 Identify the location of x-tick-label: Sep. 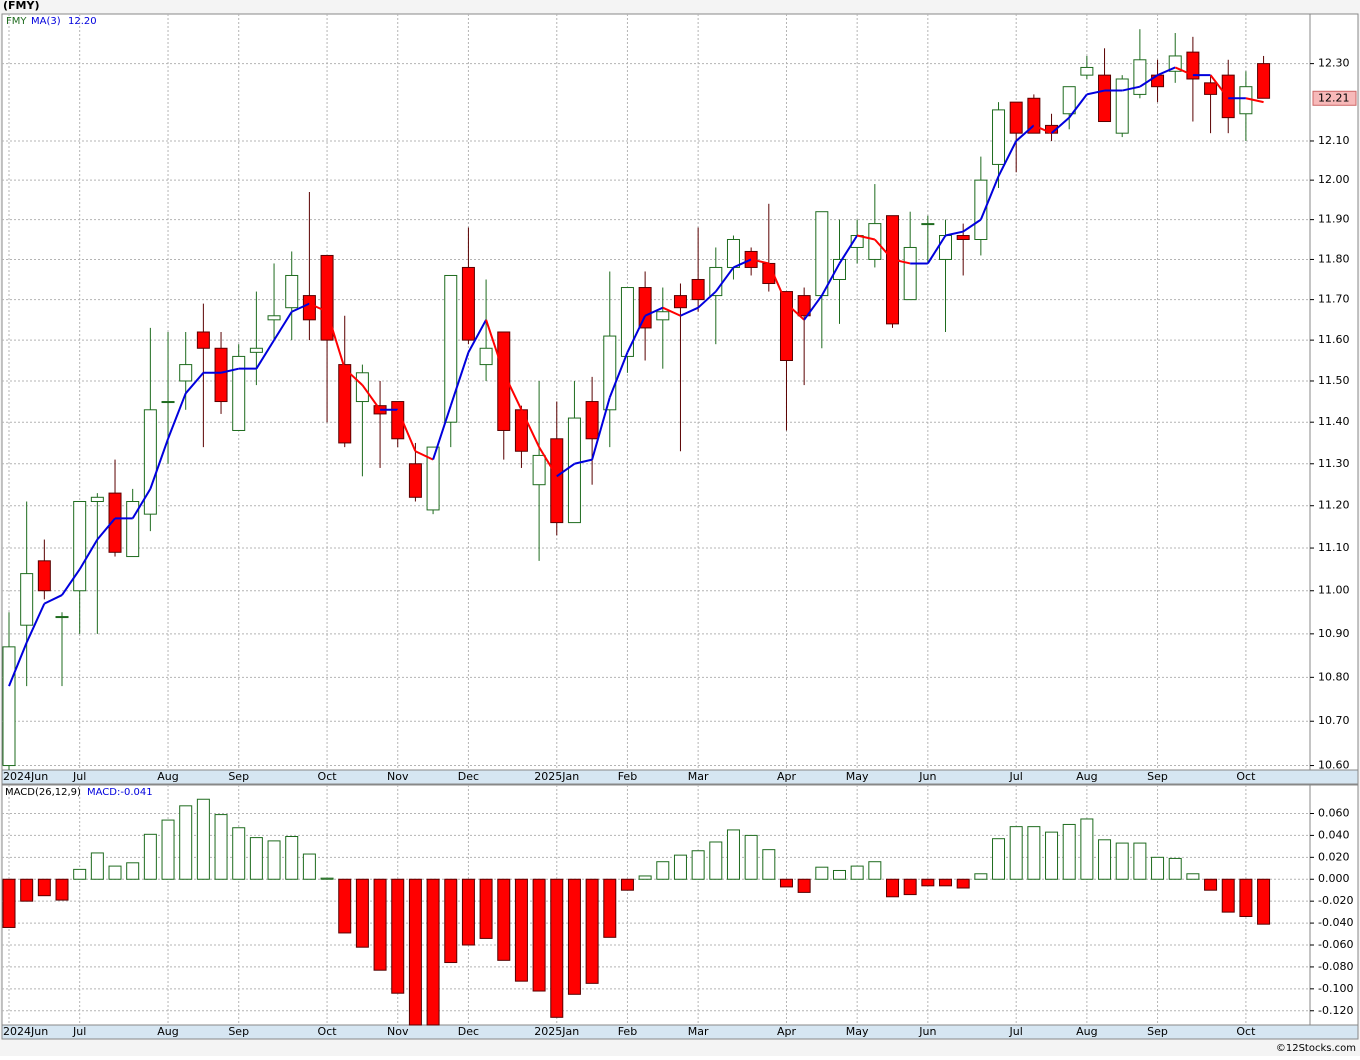
(238, 776).